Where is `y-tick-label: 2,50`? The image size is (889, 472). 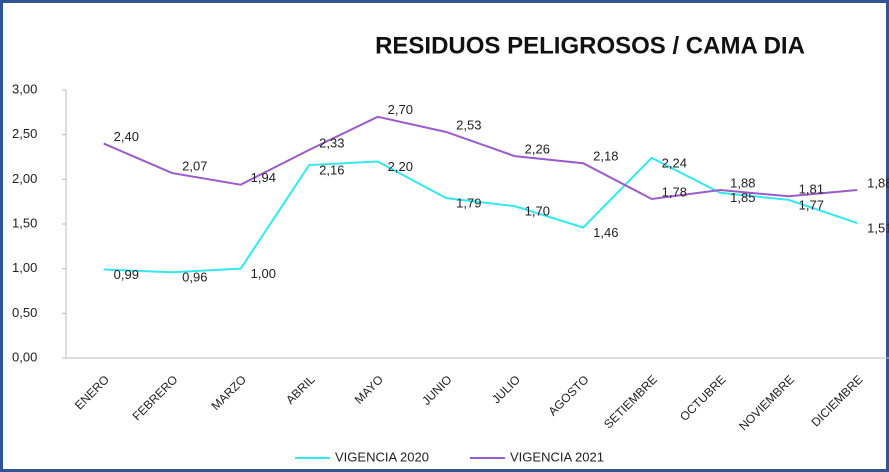
y-tick-label: 2,50 is located at coordinates (24, 133).